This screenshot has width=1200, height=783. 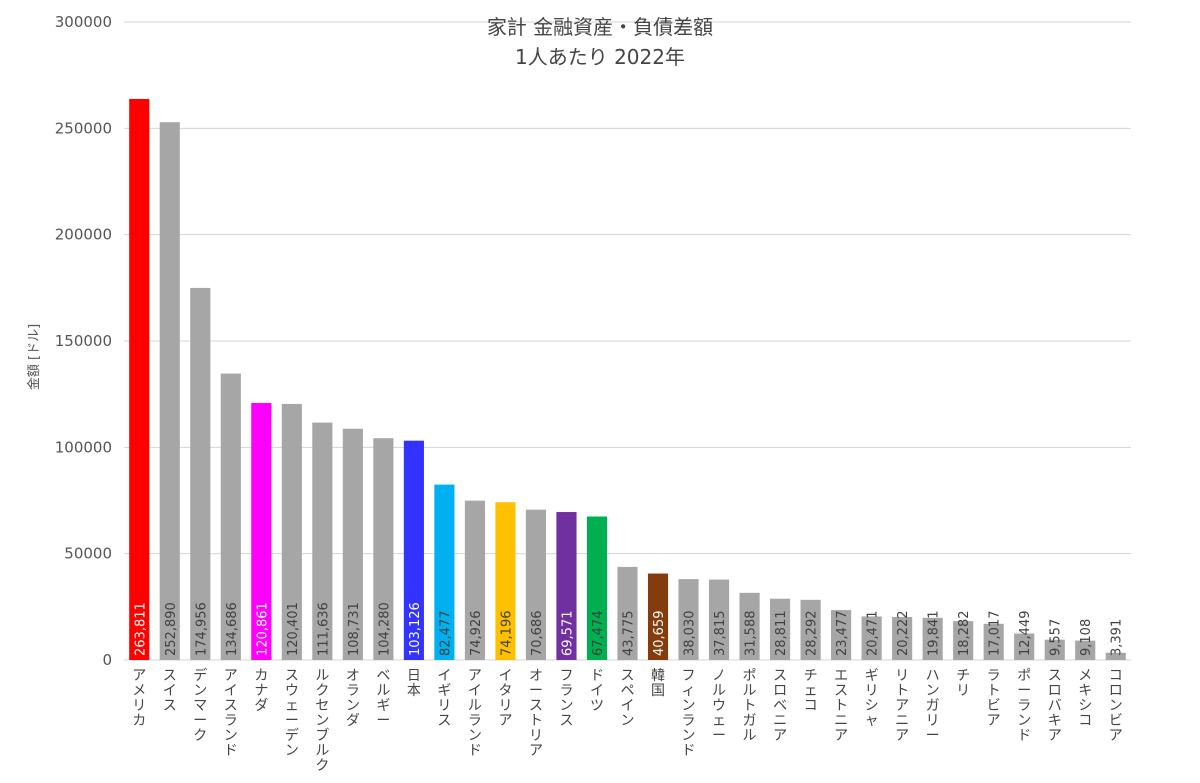 I want to click on bar-value-label: 82,477, so click(x=445, y=634).